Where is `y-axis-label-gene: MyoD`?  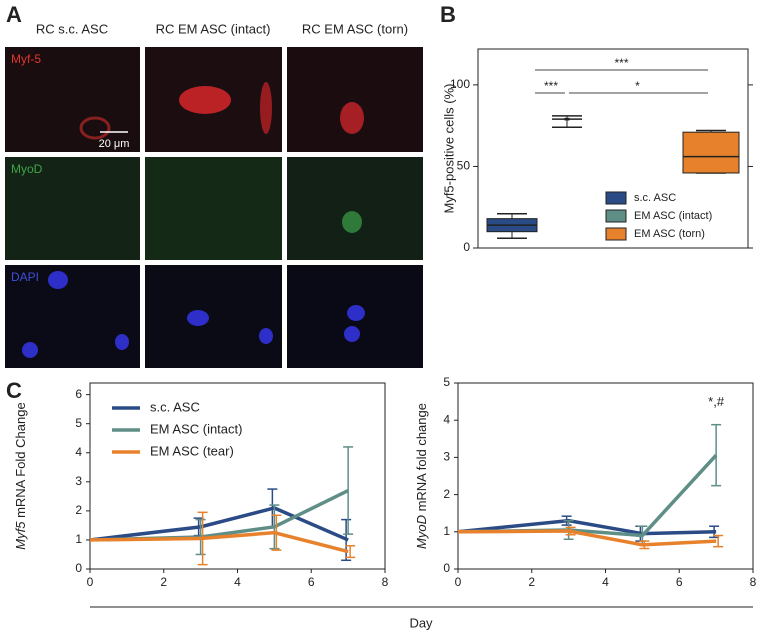 y-axis-label-gene: MyoD is located at coordinates (421, 532).